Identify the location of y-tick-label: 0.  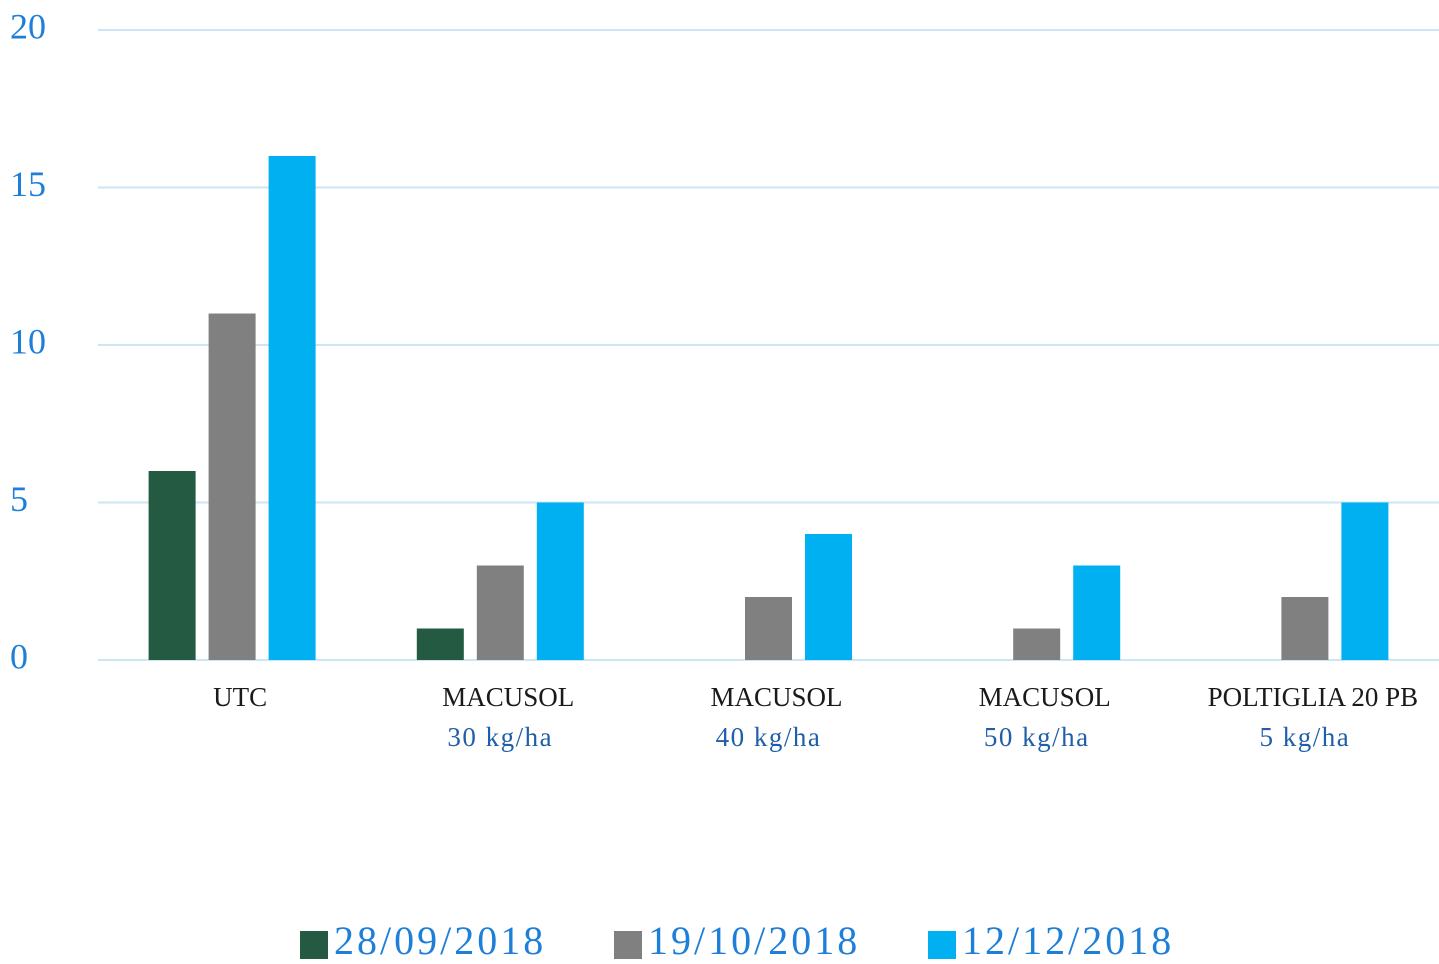
(19, 656).